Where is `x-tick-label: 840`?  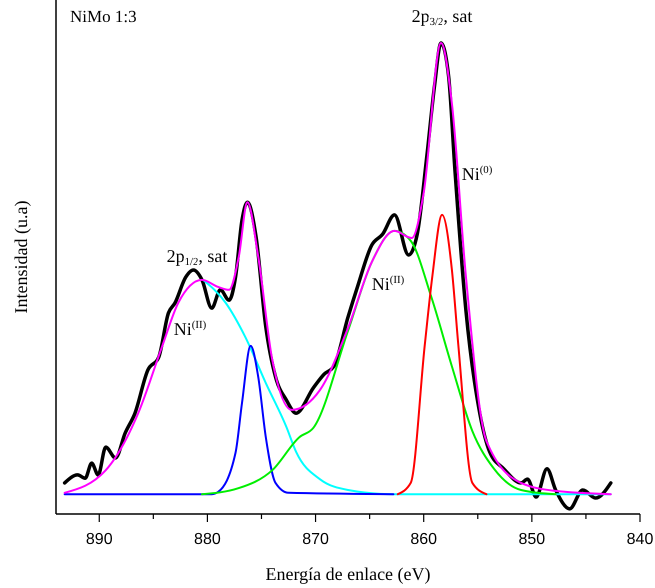
x-tick-label: 840 is located at coordinates (640, 539).